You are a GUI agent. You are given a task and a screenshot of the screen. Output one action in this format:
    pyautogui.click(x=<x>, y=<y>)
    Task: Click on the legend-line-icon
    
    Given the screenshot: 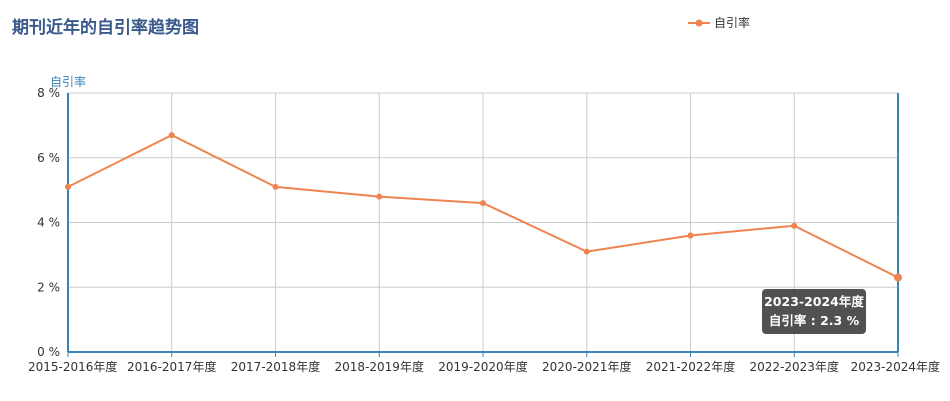 What is the action you would take?
    pyautogui.click(x=699, y=22)
    